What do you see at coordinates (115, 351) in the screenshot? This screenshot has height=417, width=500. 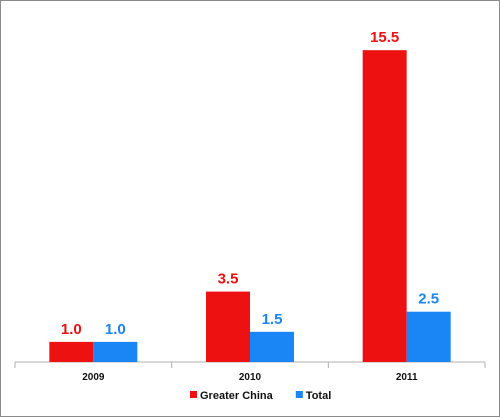 I see `bar-total-2009` at bounding box center [115, 351].